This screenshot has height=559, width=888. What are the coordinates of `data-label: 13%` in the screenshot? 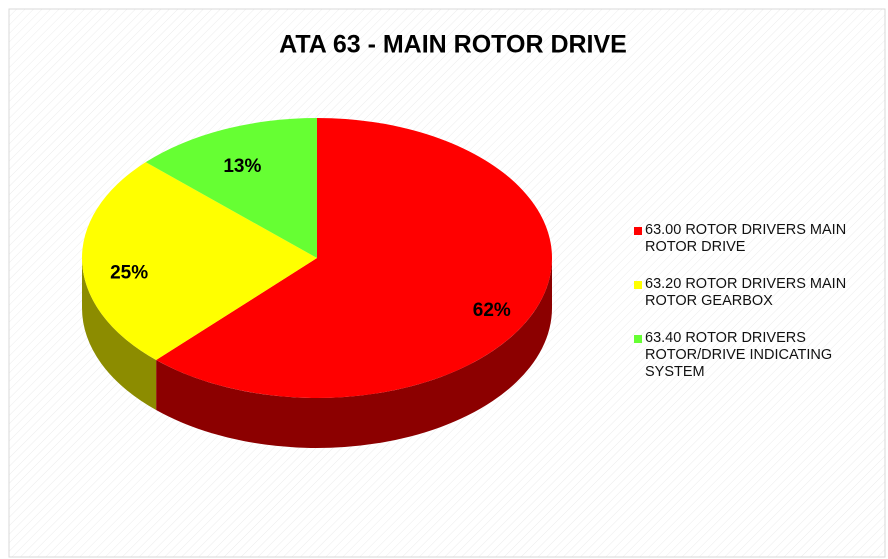 It's located at (242, 166).